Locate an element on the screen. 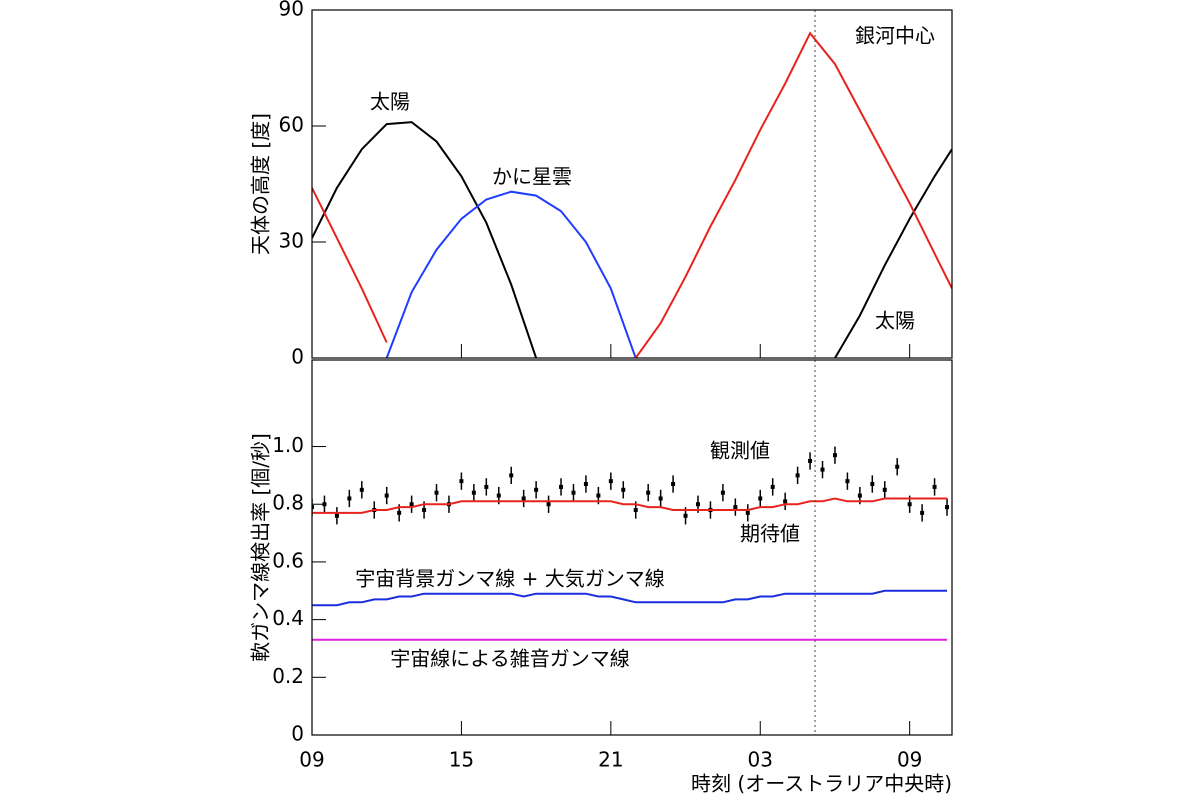 This screenshot has height=800, width=1200. y-tick-label: 1.0 is located at coordinates (288, 445).